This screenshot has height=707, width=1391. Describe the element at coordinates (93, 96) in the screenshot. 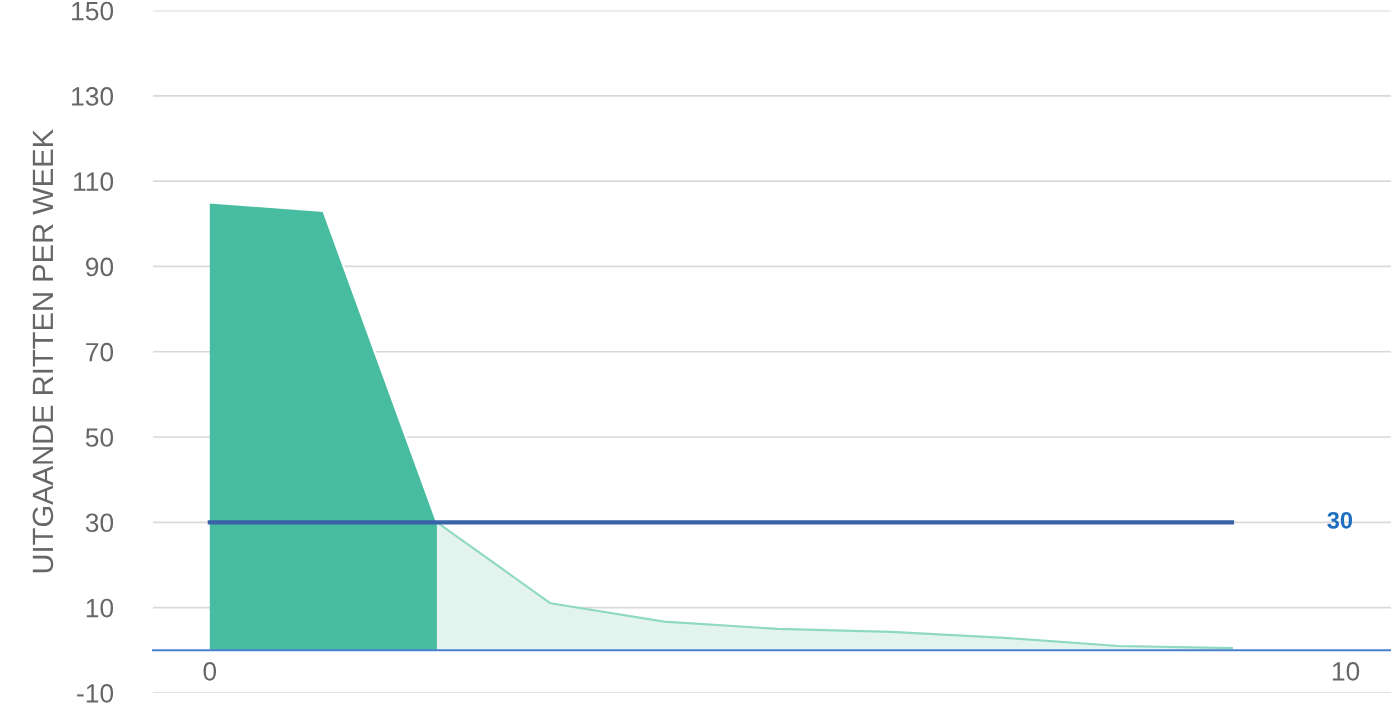

I see `y-tick-label: 130` at that location.